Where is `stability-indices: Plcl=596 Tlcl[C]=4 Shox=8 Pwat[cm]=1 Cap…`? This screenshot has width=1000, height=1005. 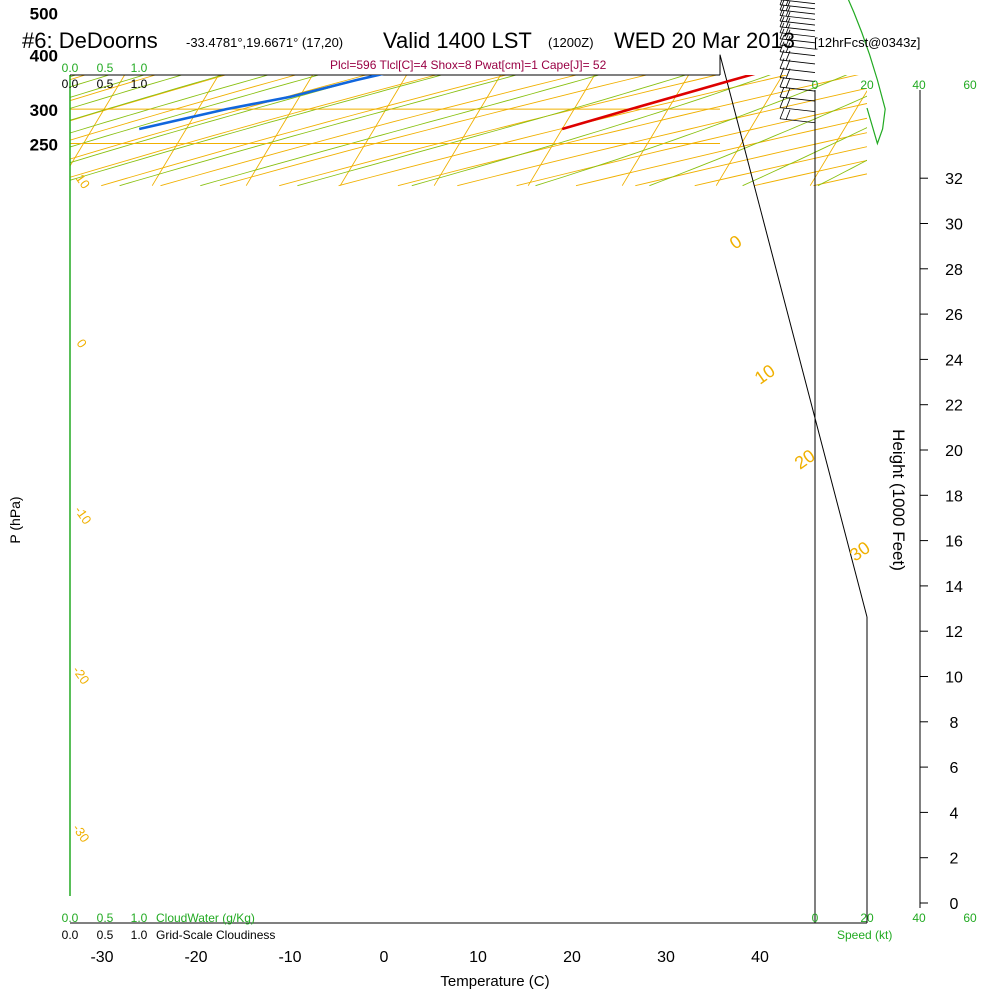 stability-indices: Plcl=596 Tlcl[C]=4 Shox=8 Pwat[cm]=1 Cap… is located at coordinates (468, 65).